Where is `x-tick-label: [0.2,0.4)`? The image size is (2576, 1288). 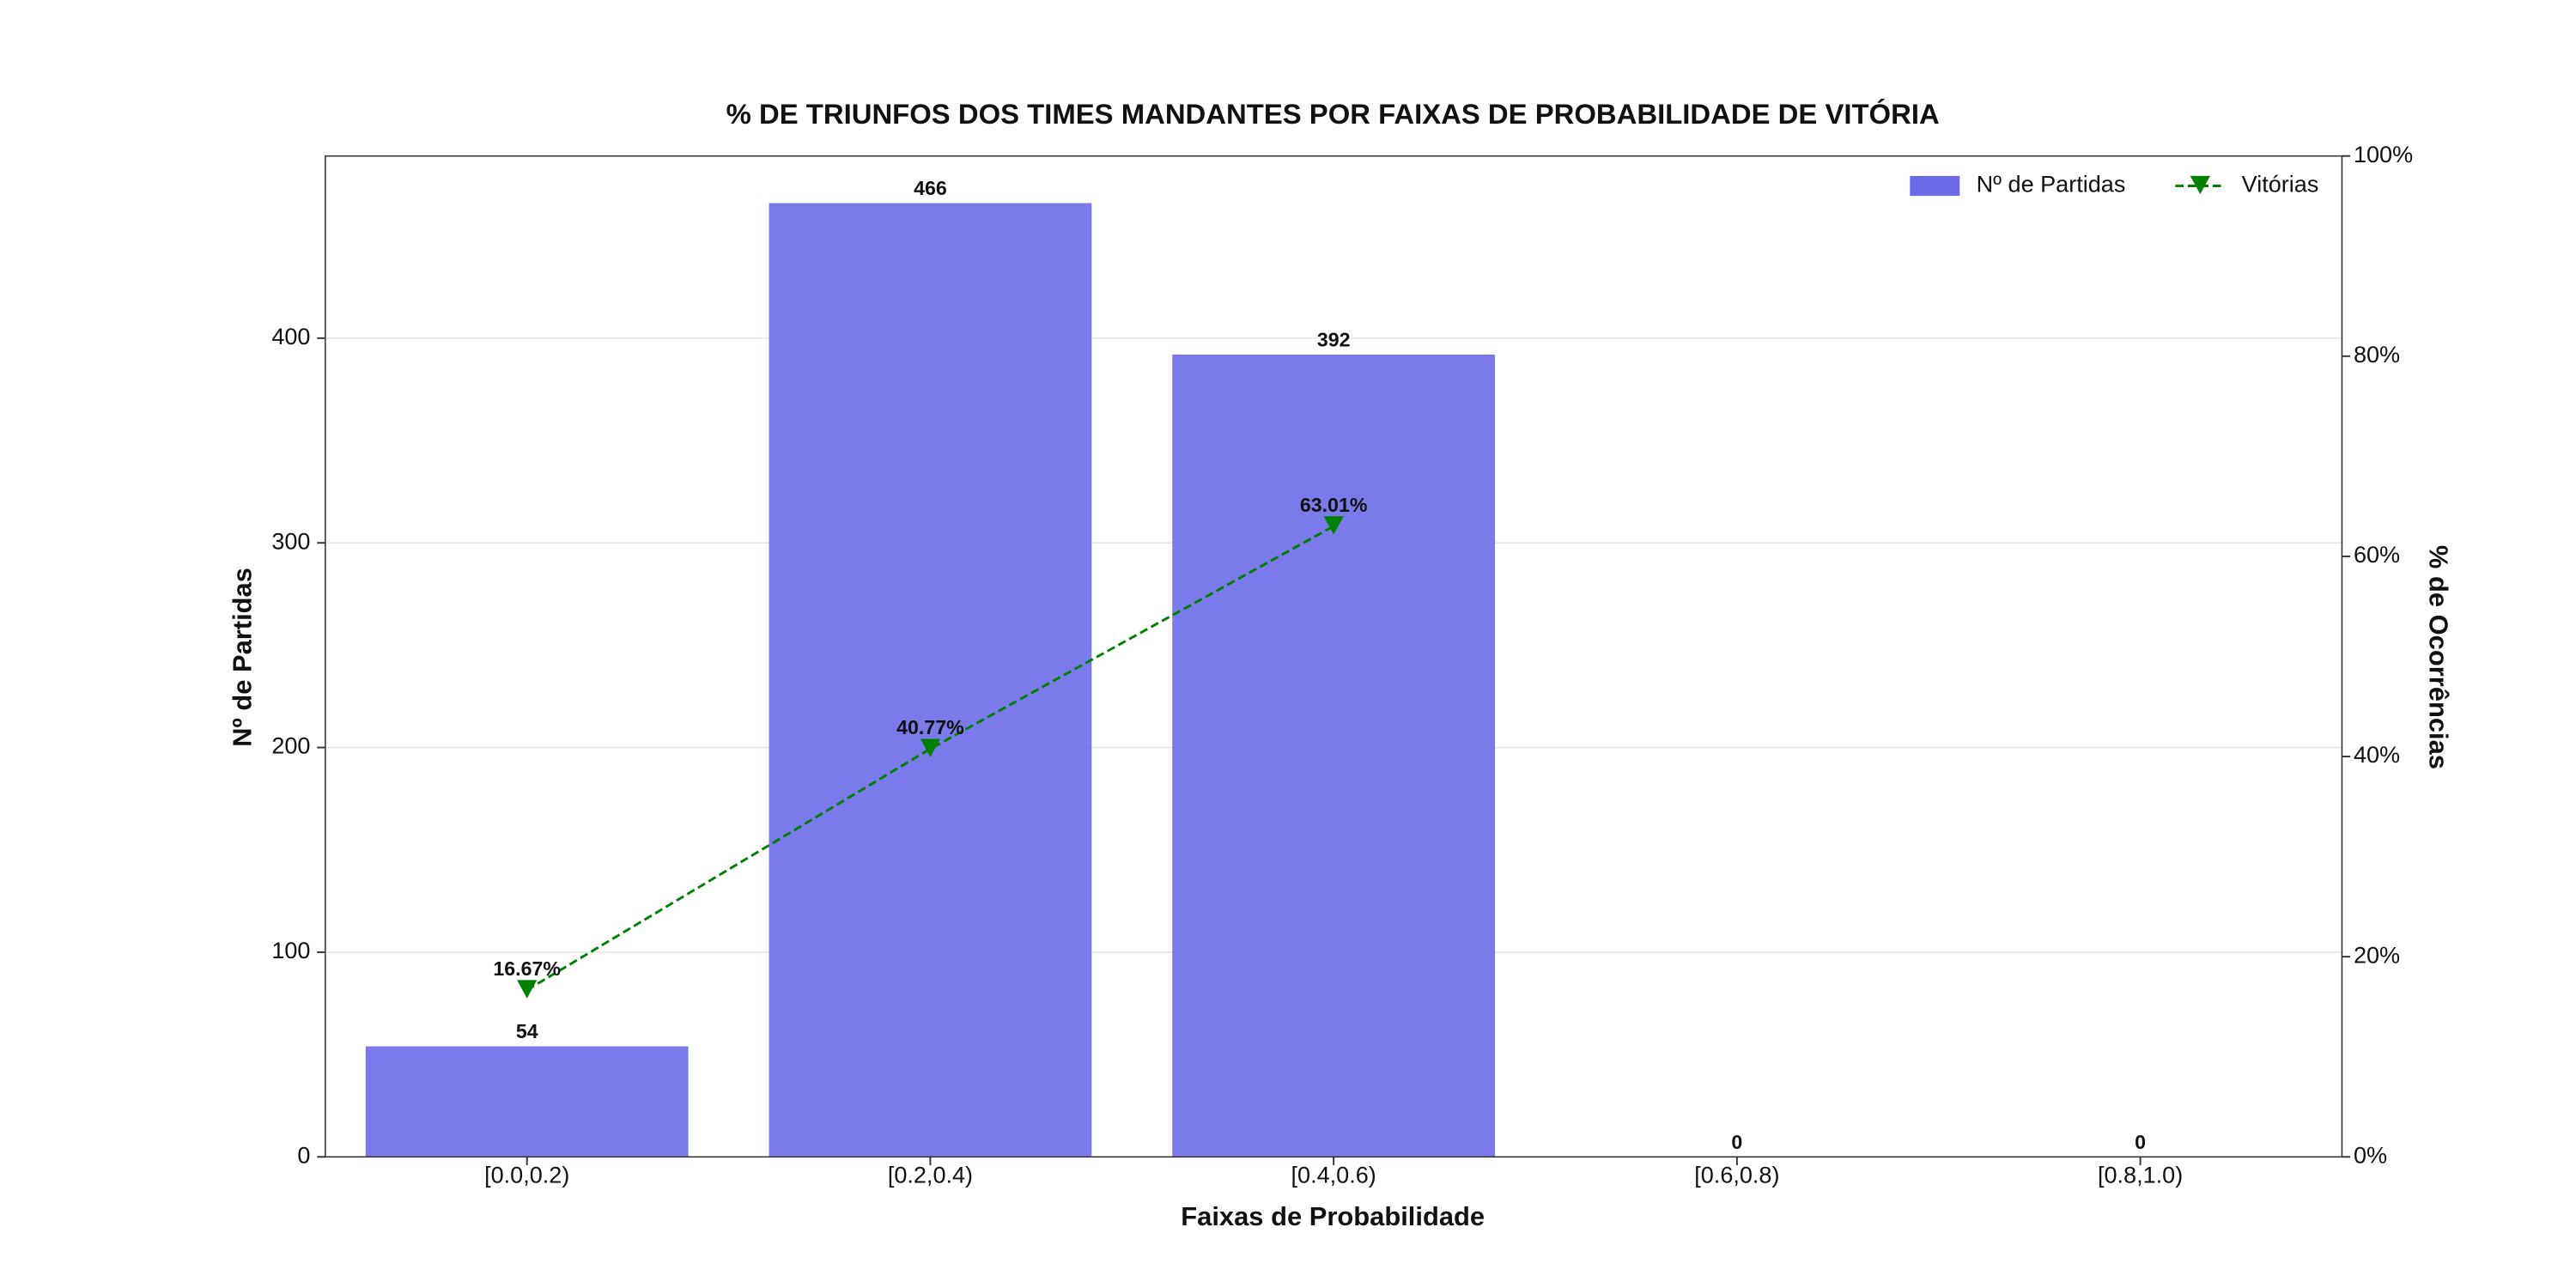 x-tick-label: [0.2,0.4) is located at coordinates (930, 1175).